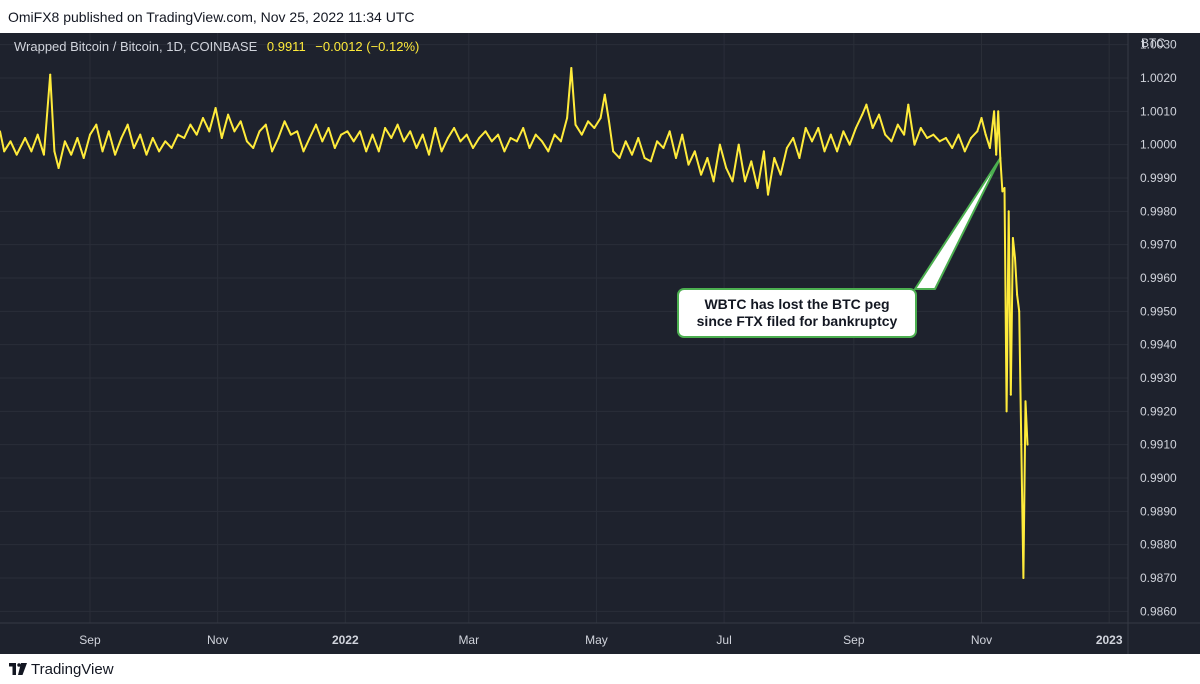 Image resolution: width=1200 pixels, height=684 pixels. Describe the element at coordinates (90, 640) in the screenshot. I see `x-tick-label: Sep` at that location.